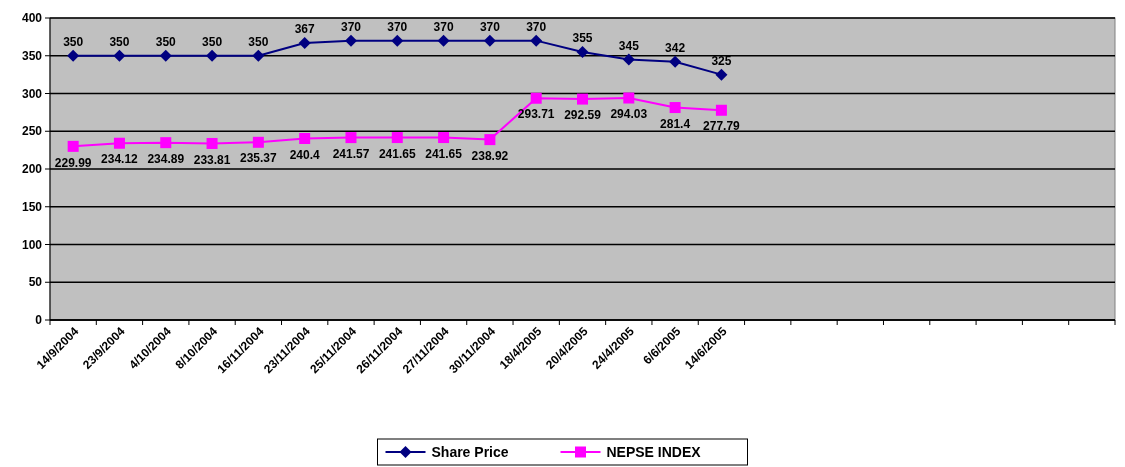  I want to click on data-label: 229.99, so click(73, 162).